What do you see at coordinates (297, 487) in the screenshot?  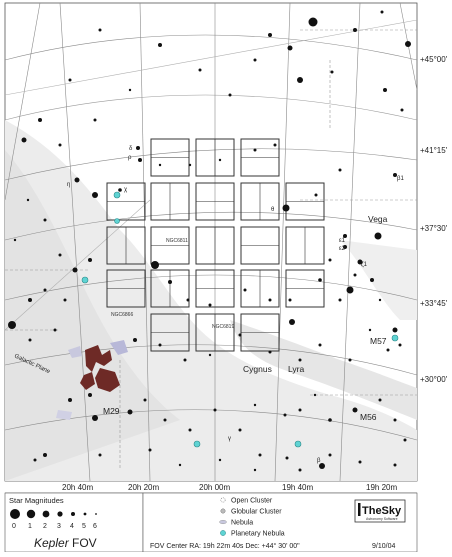 I see `ra-label: 19h 40m` at bounding box center [297, 487].